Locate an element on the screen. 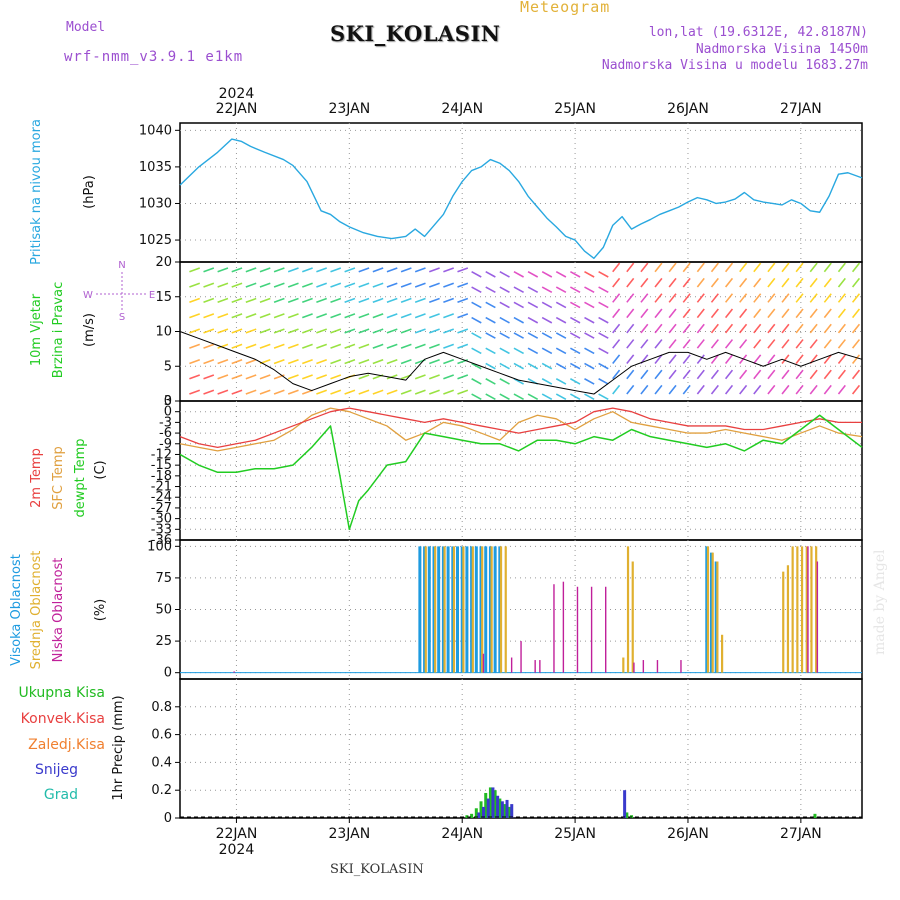 Image resolution: width=900 pixels, height=900 pixels. y-tick-label: 1040 is located at coordinates (155, 130).